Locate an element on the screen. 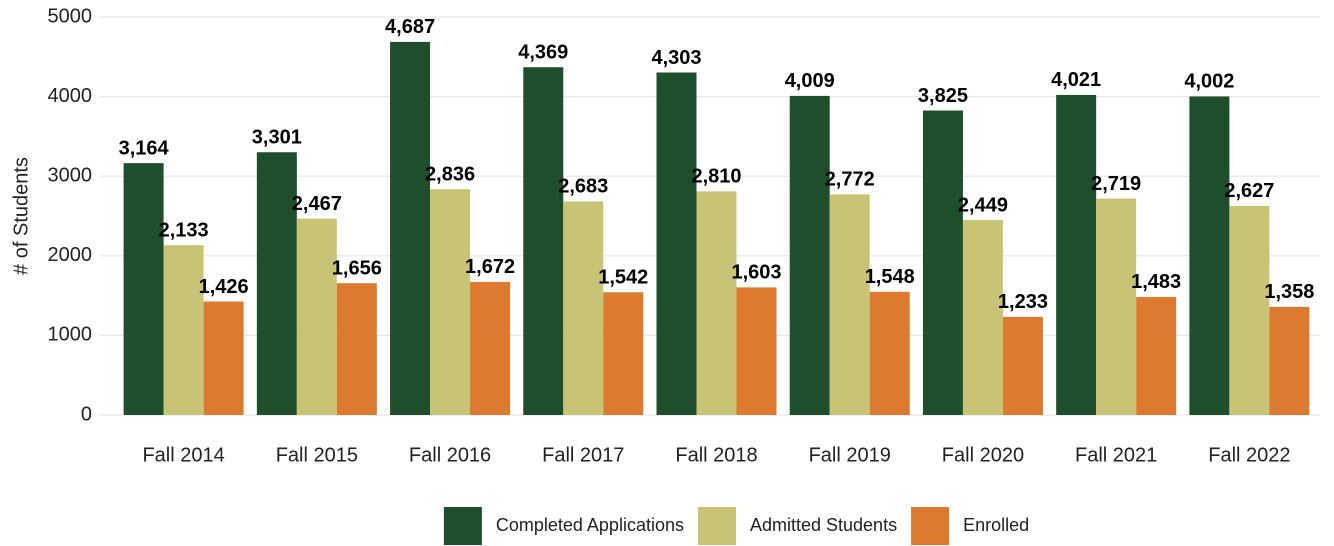 Image resolution: width=1334 pixels, height=546 pixels. value-label: 2,772 is located at coordinates (850, 180).